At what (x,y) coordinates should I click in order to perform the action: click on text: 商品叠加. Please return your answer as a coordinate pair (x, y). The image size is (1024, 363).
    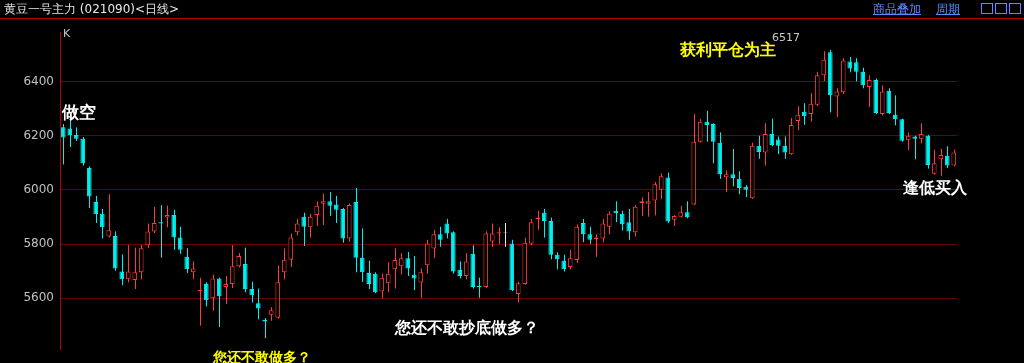
    Looking at the image, I should click on (897, 9).